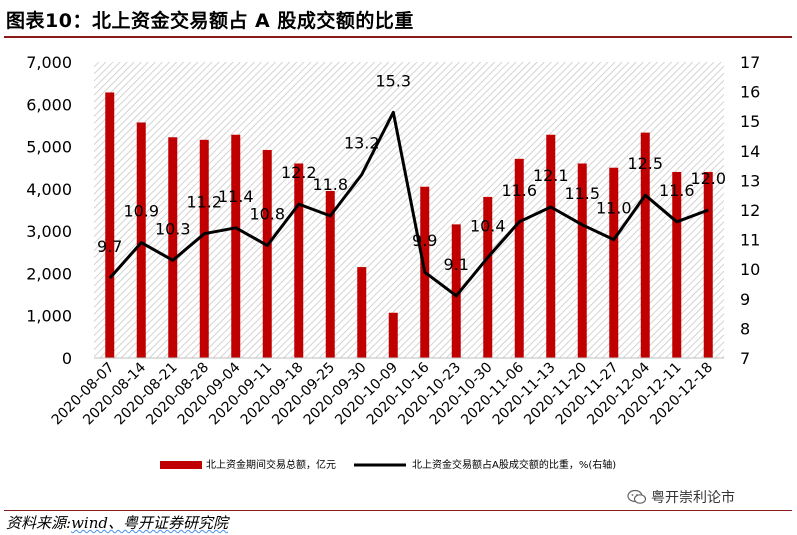  Describe the element at coordinates (745, 358) in the screenshot. I see `y-right-tick: 7` at that location.